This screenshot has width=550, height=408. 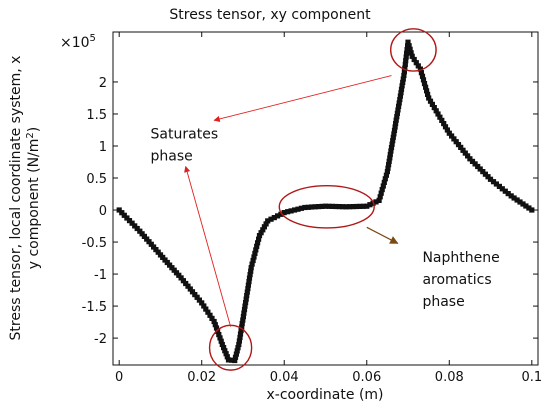 What do you see at coordinates (100, 339) in the screenshot?
I see `y-tick-label: -2` at bounding box center [100, 339].